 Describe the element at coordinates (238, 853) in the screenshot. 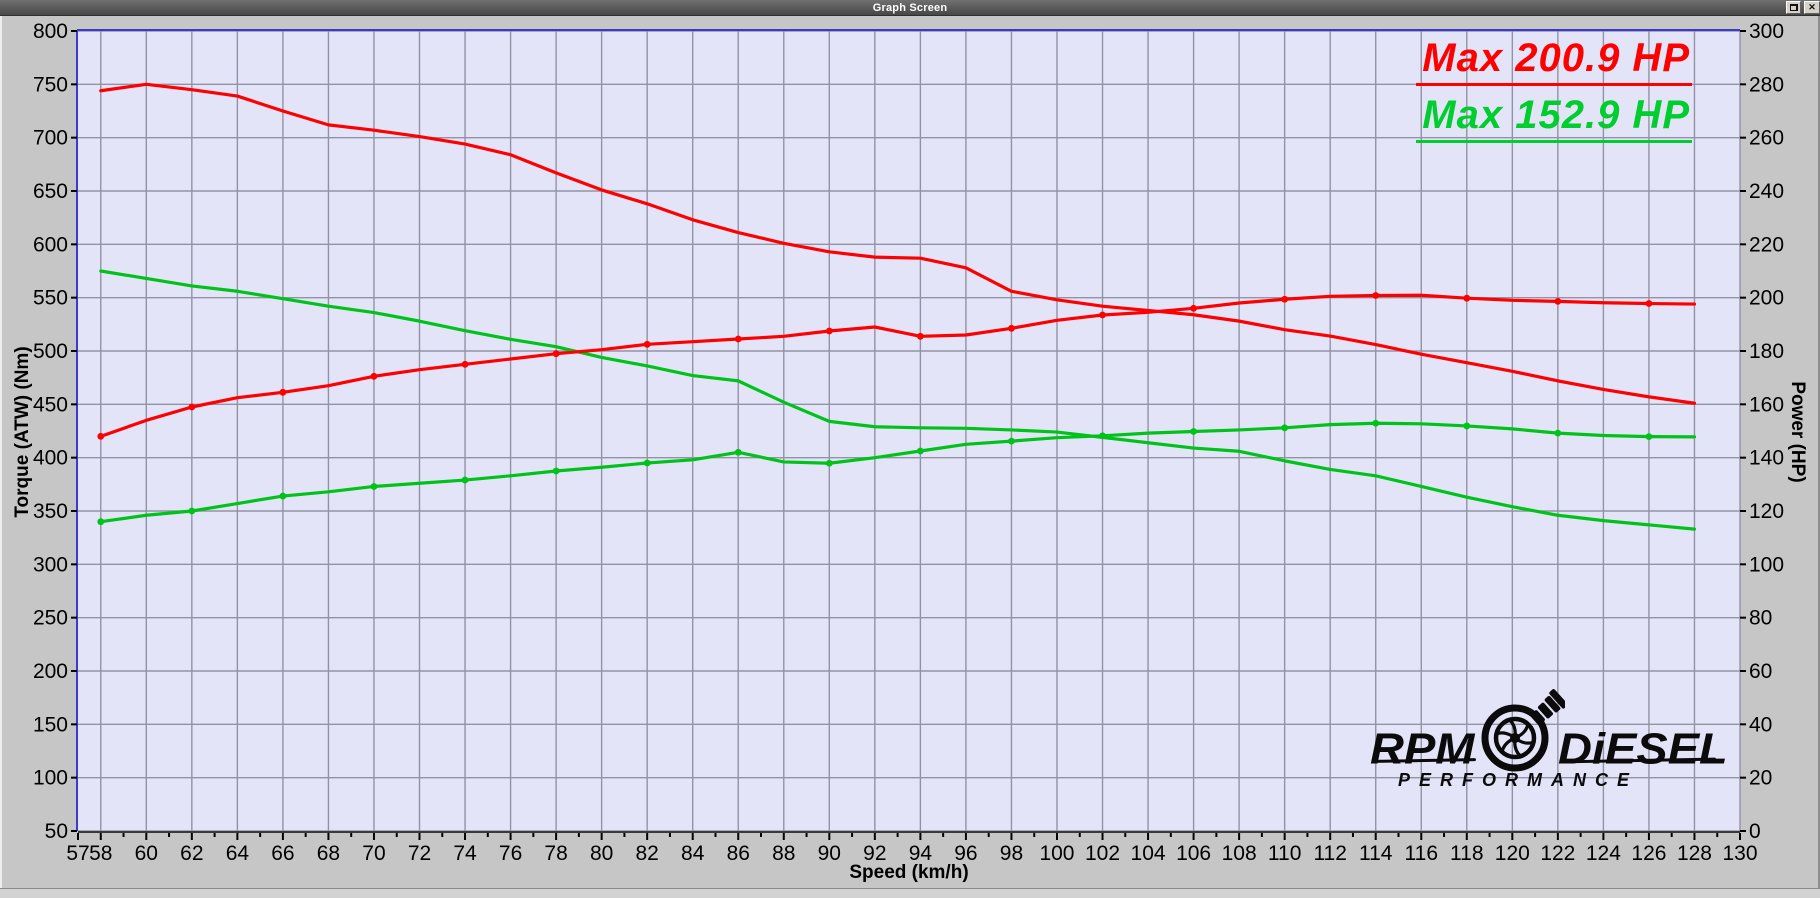

I see `svg-text: 64` at that location.